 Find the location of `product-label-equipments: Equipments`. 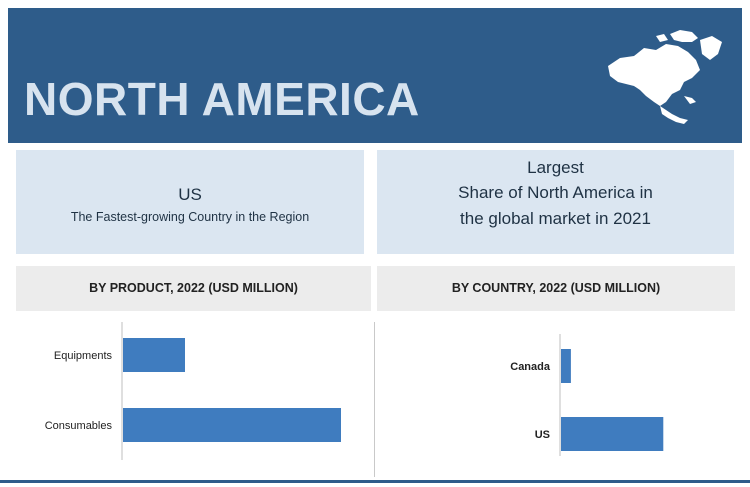

product-label-equipments: Equipments is located at coordinates (83, 356).